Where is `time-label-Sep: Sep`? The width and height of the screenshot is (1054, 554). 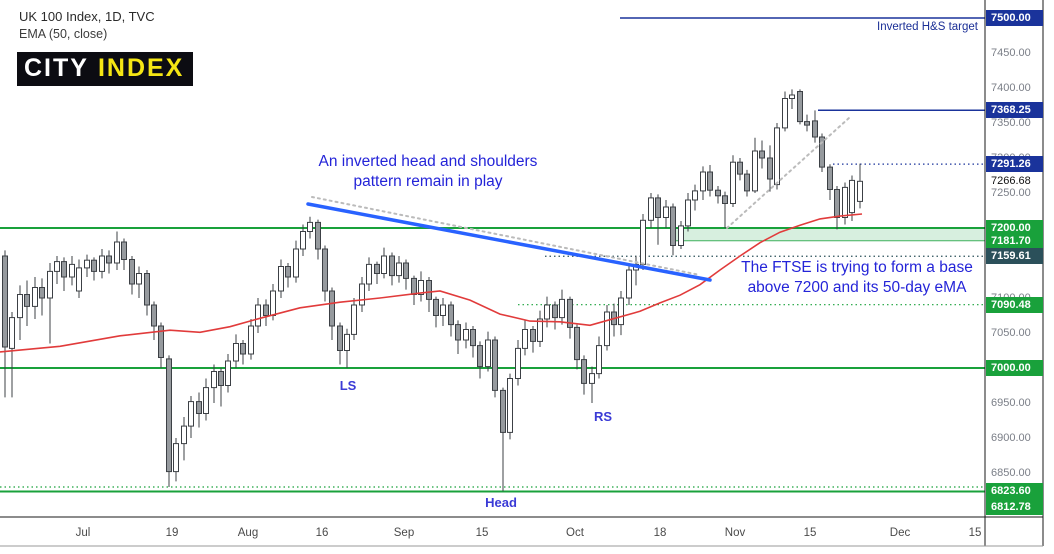
time-label-Sep: Sep is located at coordinates (404, 533).